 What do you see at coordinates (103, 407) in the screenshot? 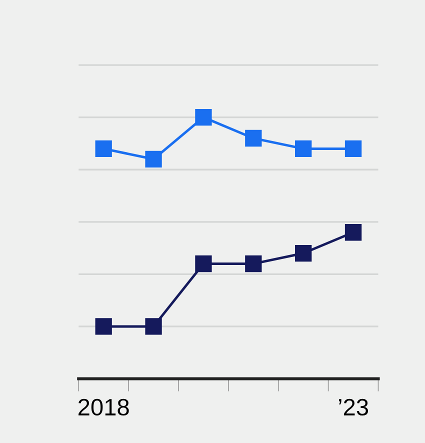
I see `x-tick-label: 2018` at bounding box center [103, 407].